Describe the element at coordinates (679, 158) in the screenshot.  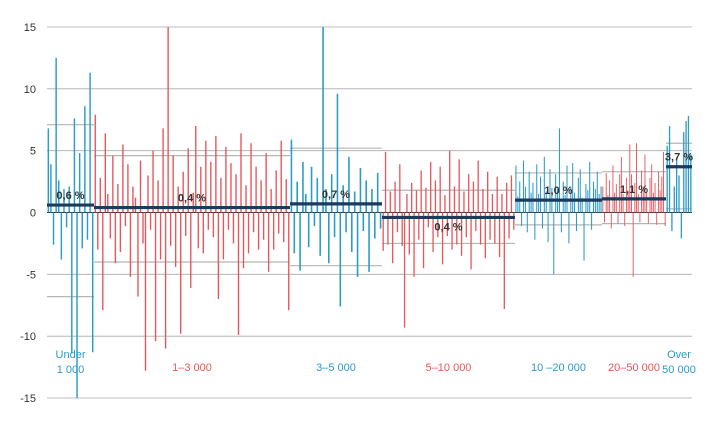
I see `mean-label: 3,7 %` at that location.